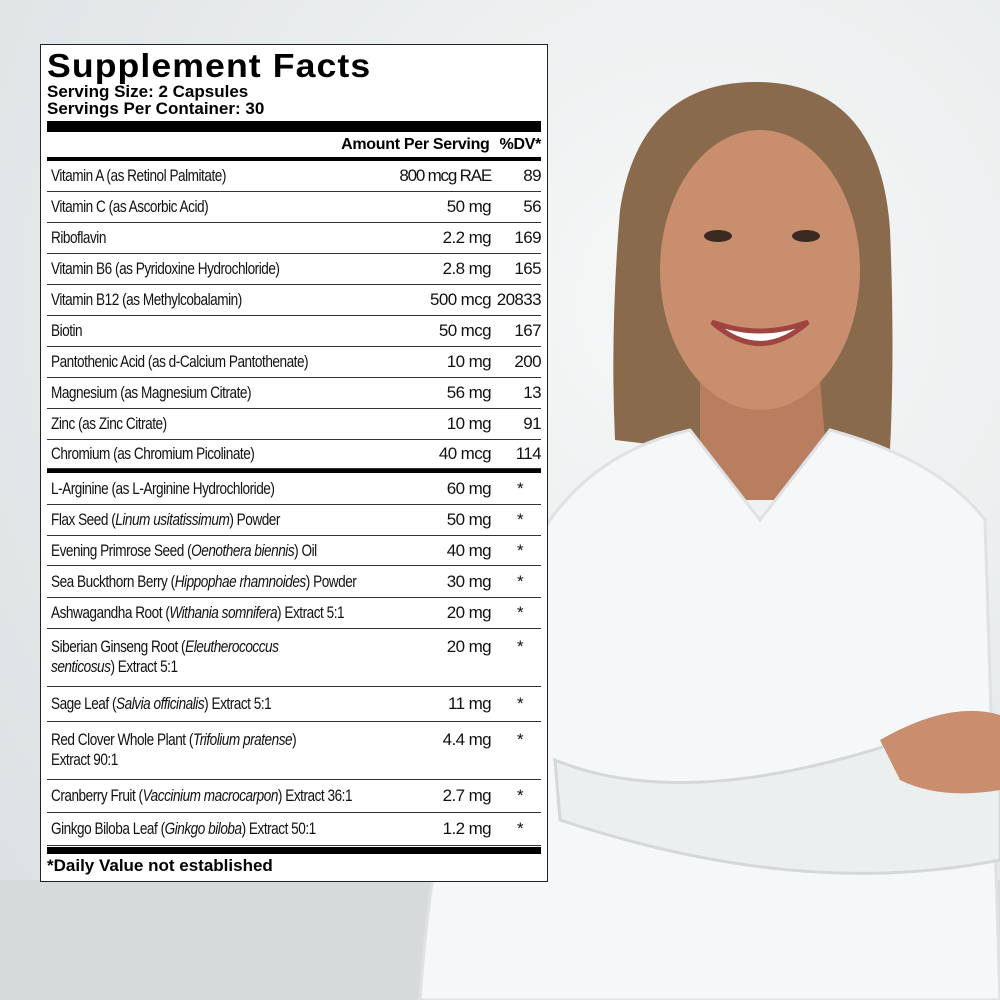 Image resolution: width=1000 pixels, height=1000 pixels. Describe the element at coordinates (223, 612) in the screenshot. I see `latin-name: Withania somnifera` at that location.